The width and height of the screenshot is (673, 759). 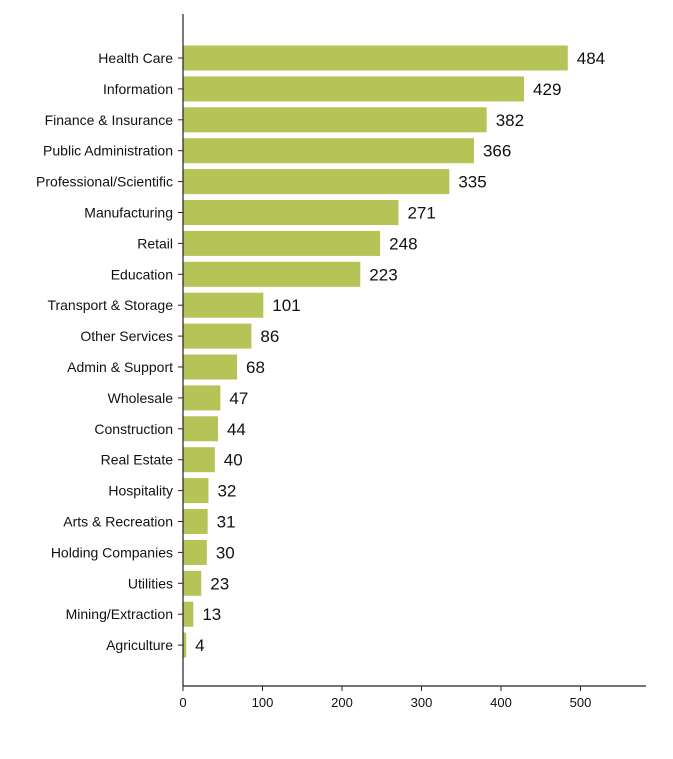 I want to click on bar-hospitality, so click(x=196, y=491).